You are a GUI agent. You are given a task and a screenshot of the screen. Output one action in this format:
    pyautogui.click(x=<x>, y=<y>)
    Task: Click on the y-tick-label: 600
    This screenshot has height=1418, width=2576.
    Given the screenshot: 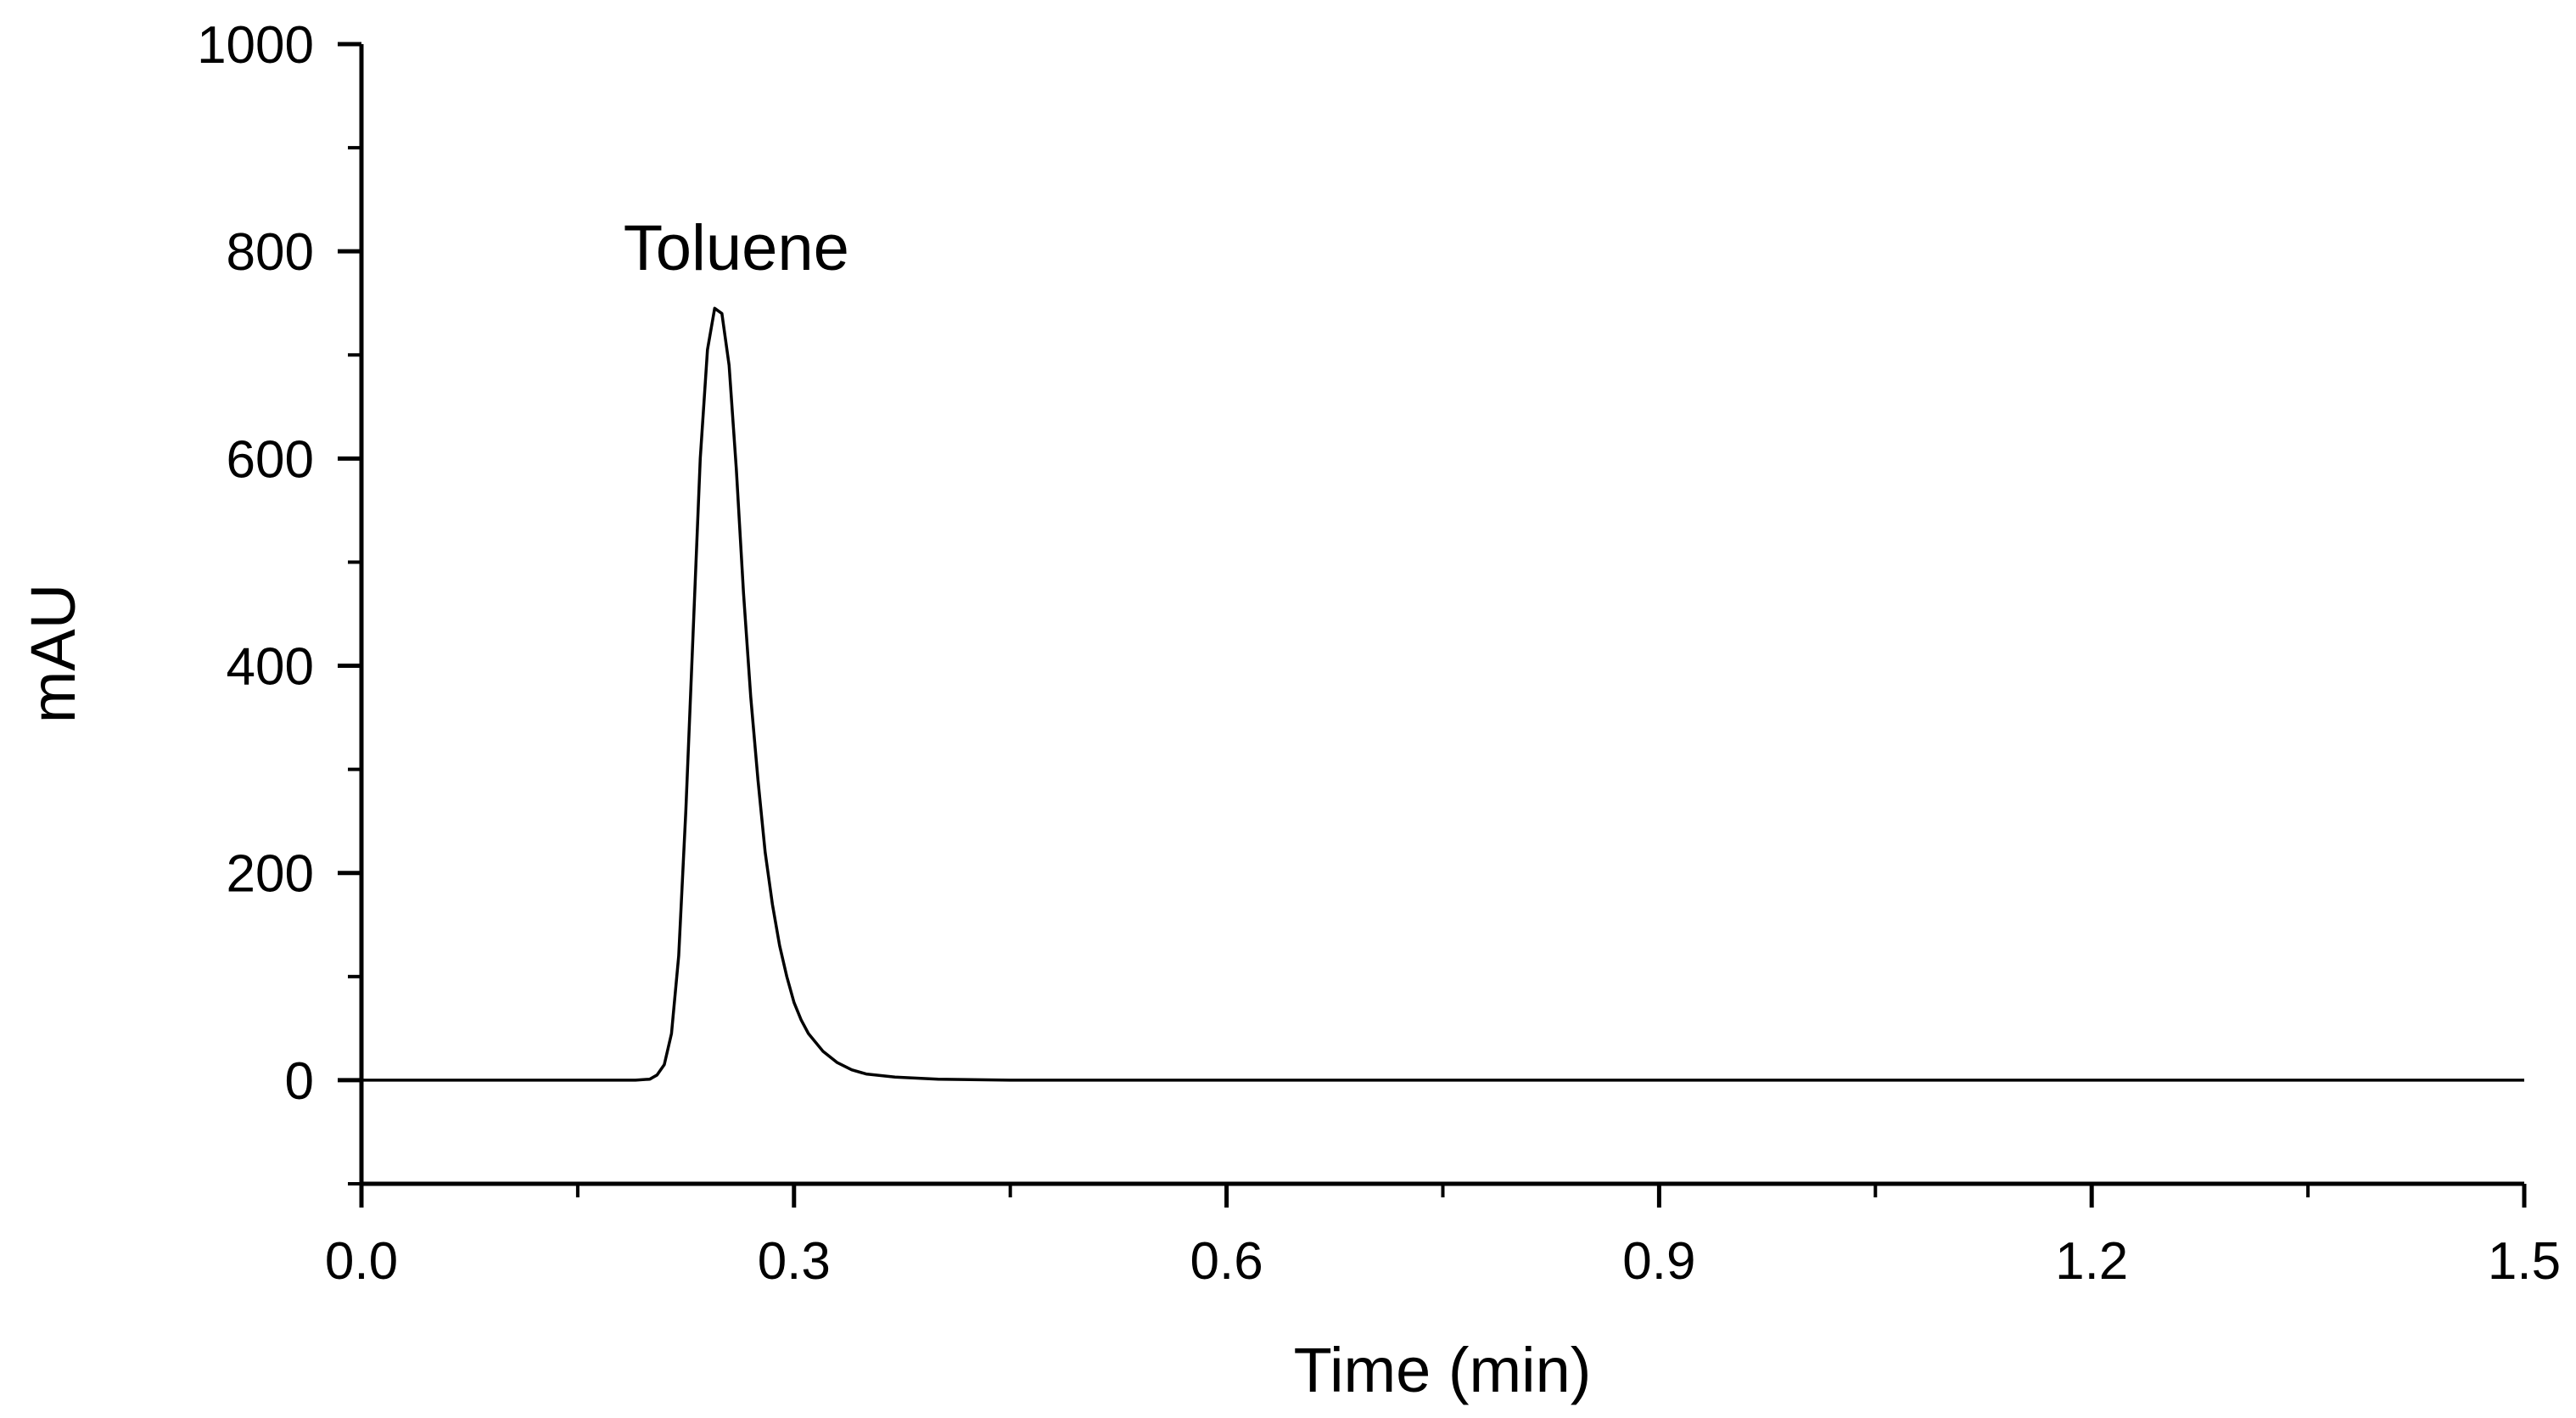 What is the action you would take?
    pyautogui.click(x=270, y=460)
    